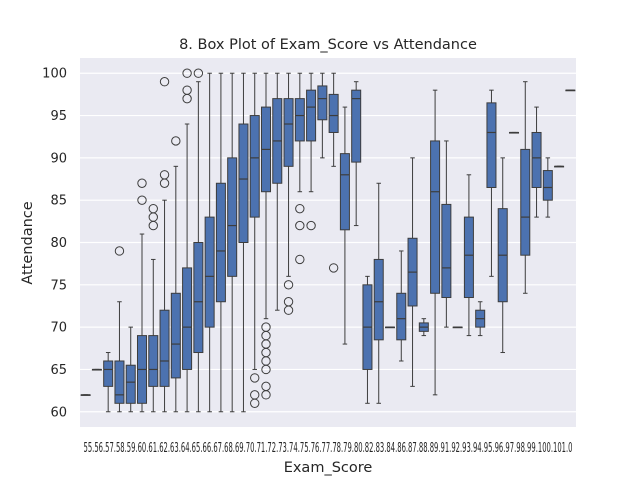  What do you see at coordinates (58, 285) in the screenshot?
I see `y-tick-75: 75` at bounding box center [58, 285].